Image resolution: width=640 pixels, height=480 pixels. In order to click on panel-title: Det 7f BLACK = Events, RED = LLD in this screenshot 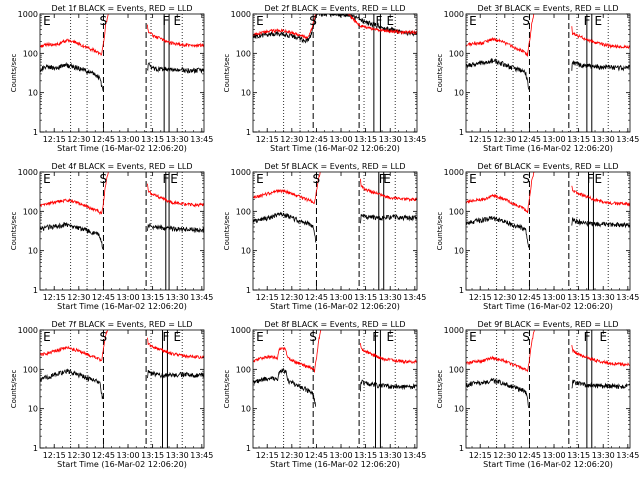, I will do `click(121, 324)`.